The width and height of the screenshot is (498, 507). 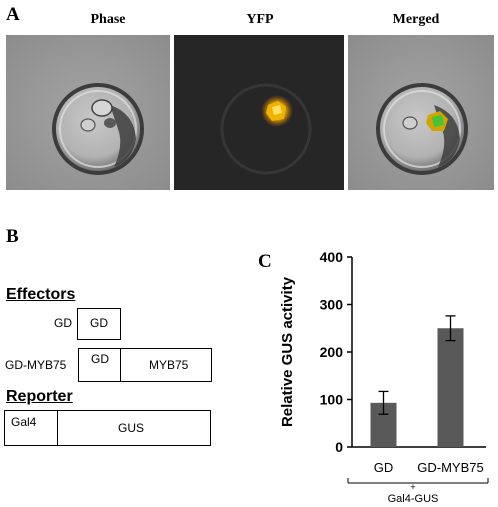 I want to click on gal4-box: Gal4, so click(x=31, y=428).